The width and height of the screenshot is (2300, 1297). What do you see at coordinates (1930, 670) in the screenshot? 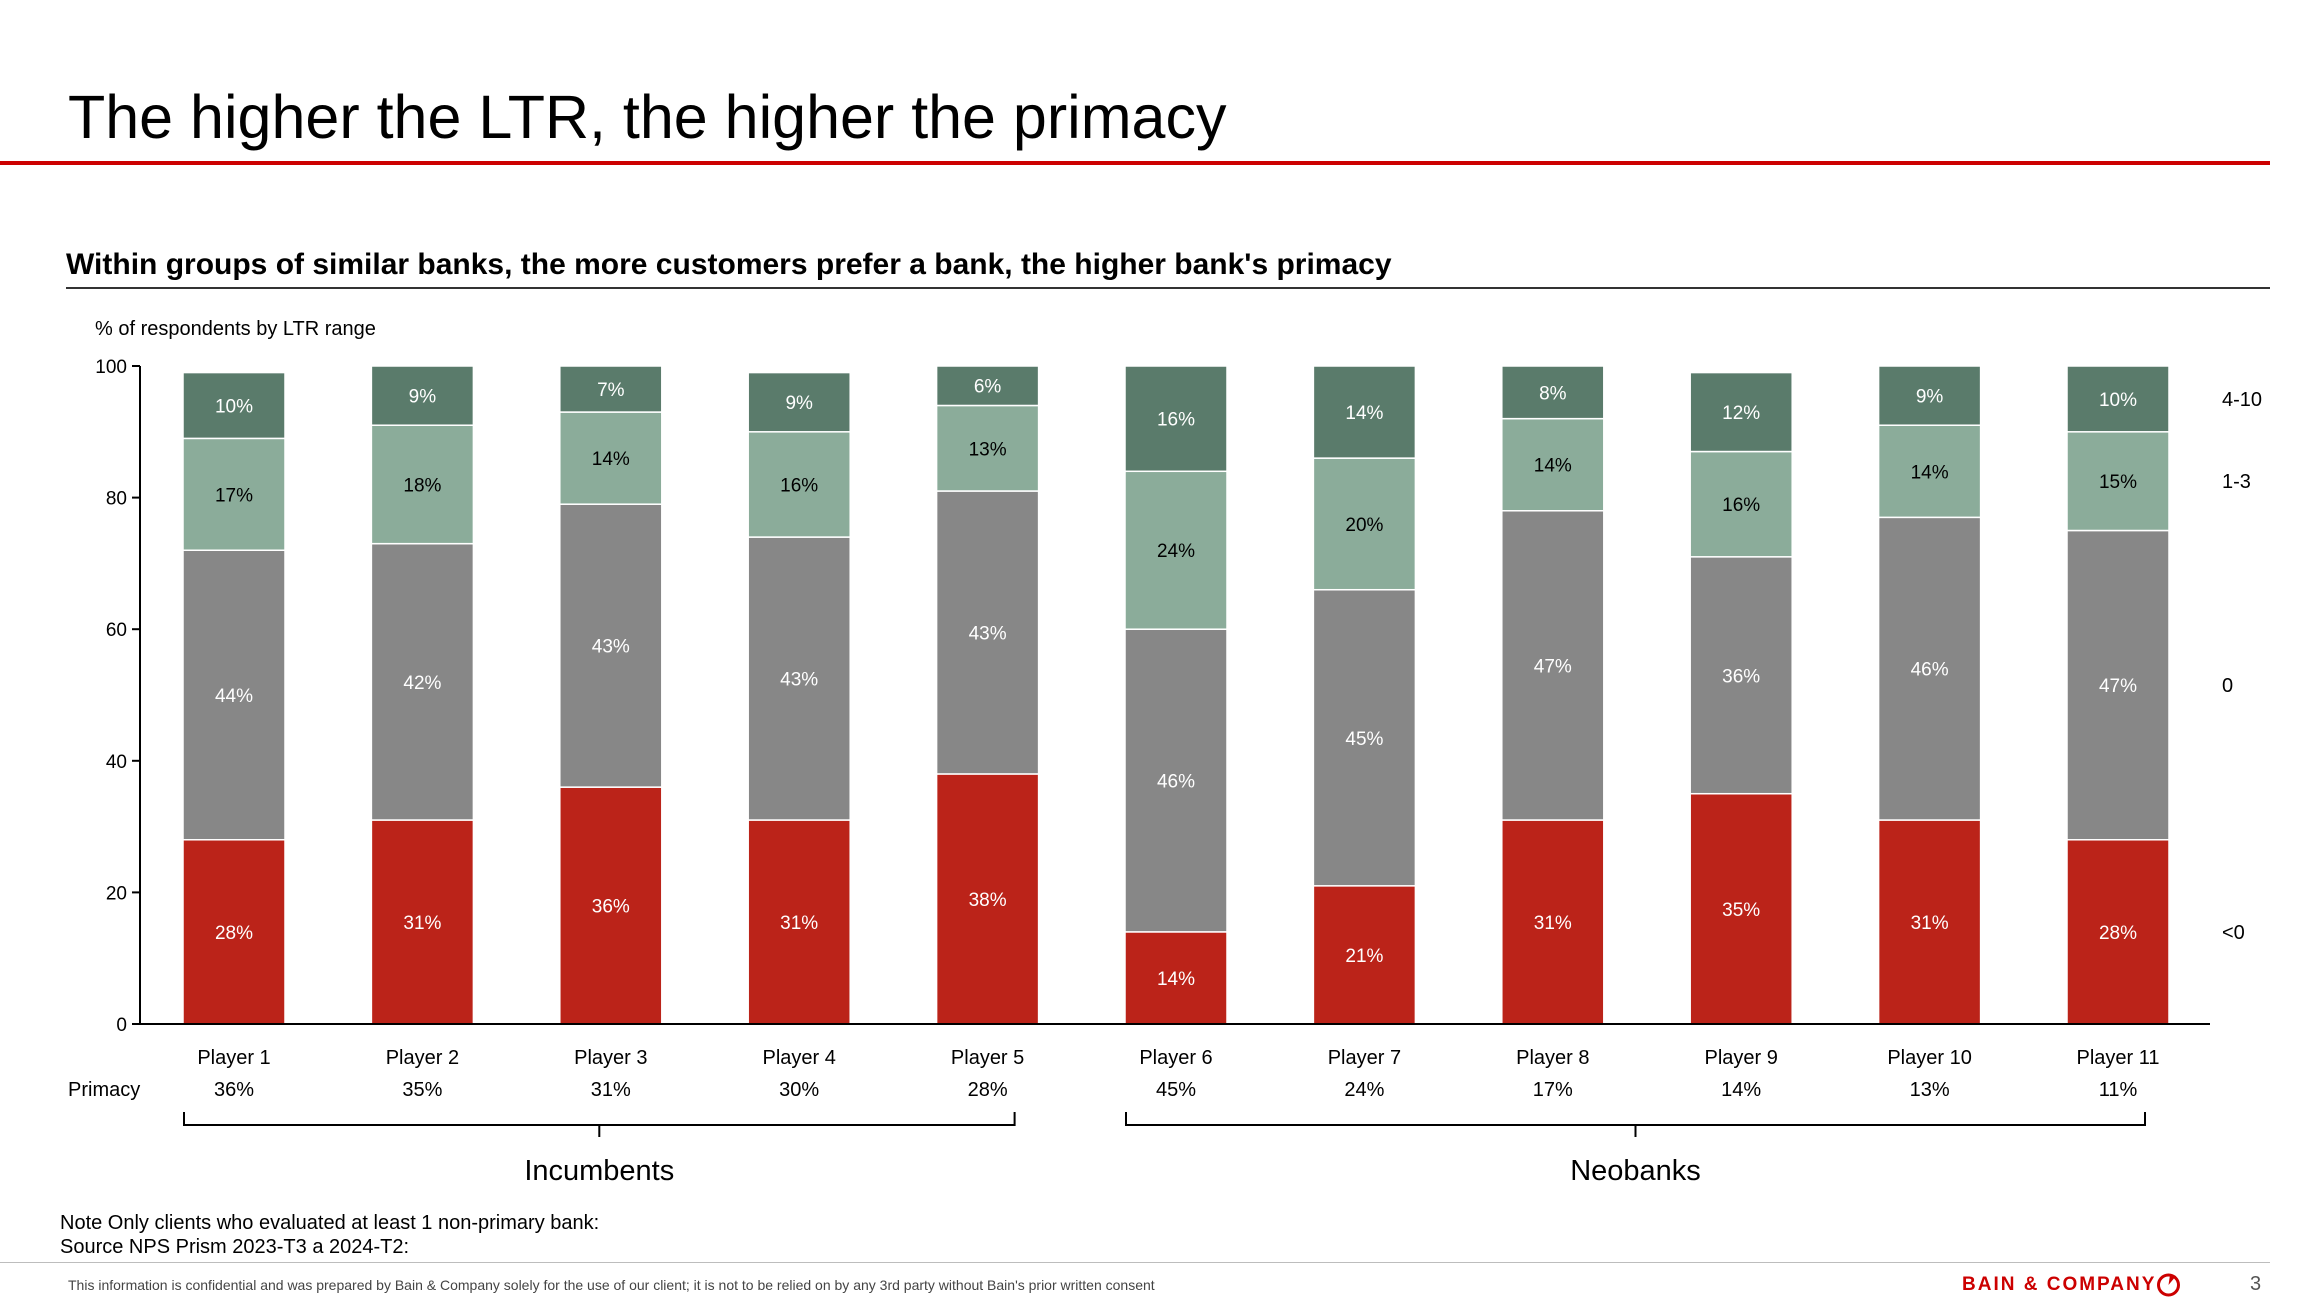
I see `data-label: 46%` at bounding box center [1930, 670].